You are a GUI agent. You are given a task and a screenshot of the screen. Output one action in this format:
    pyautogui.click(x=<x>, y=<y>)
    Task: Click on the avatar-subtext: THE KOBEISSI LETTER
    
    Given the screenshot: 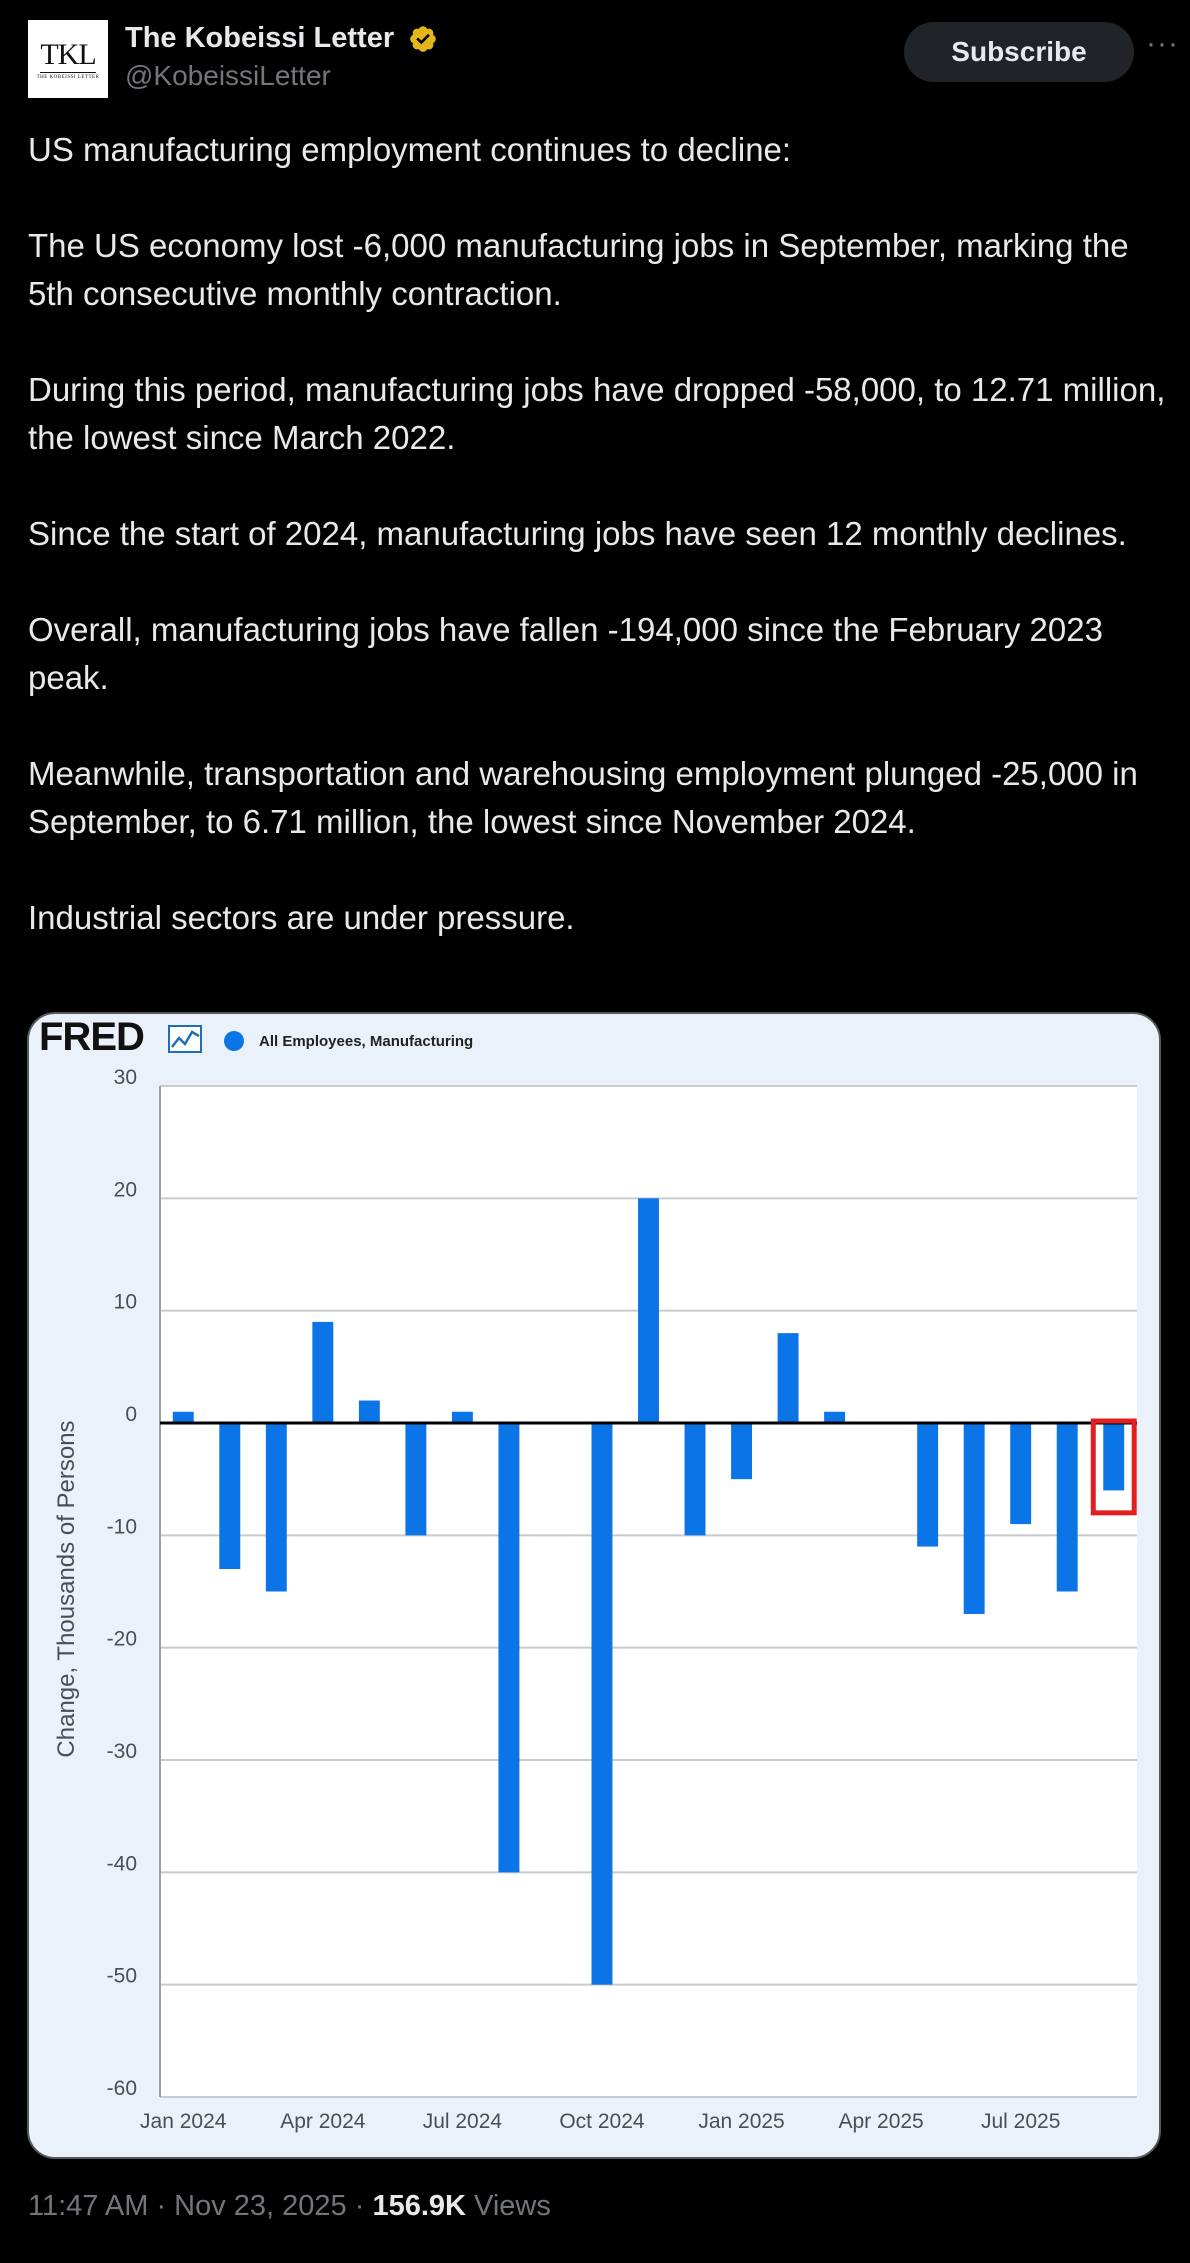 What is the action you would take?
    pyautogui.click(x=68, y=77)
    